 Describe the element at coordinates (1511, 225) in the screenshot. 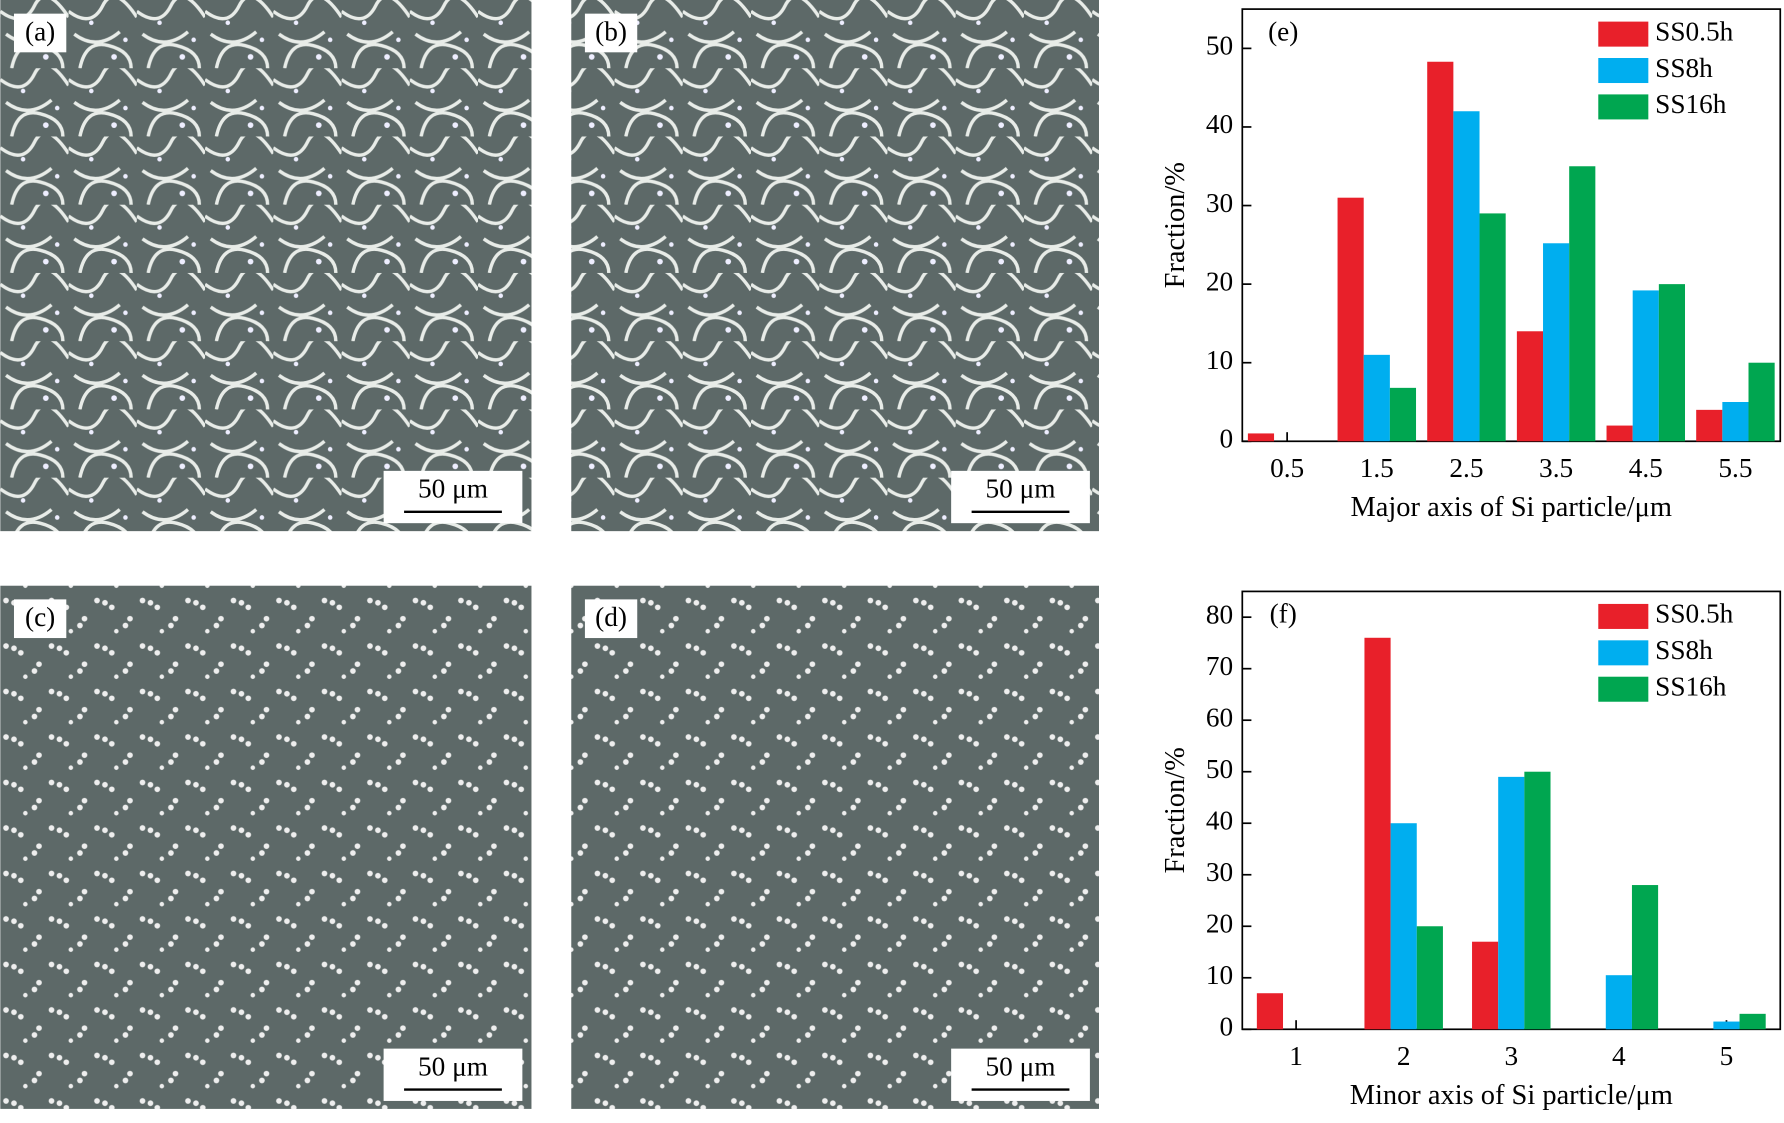

I see `plot-frame` at that location.